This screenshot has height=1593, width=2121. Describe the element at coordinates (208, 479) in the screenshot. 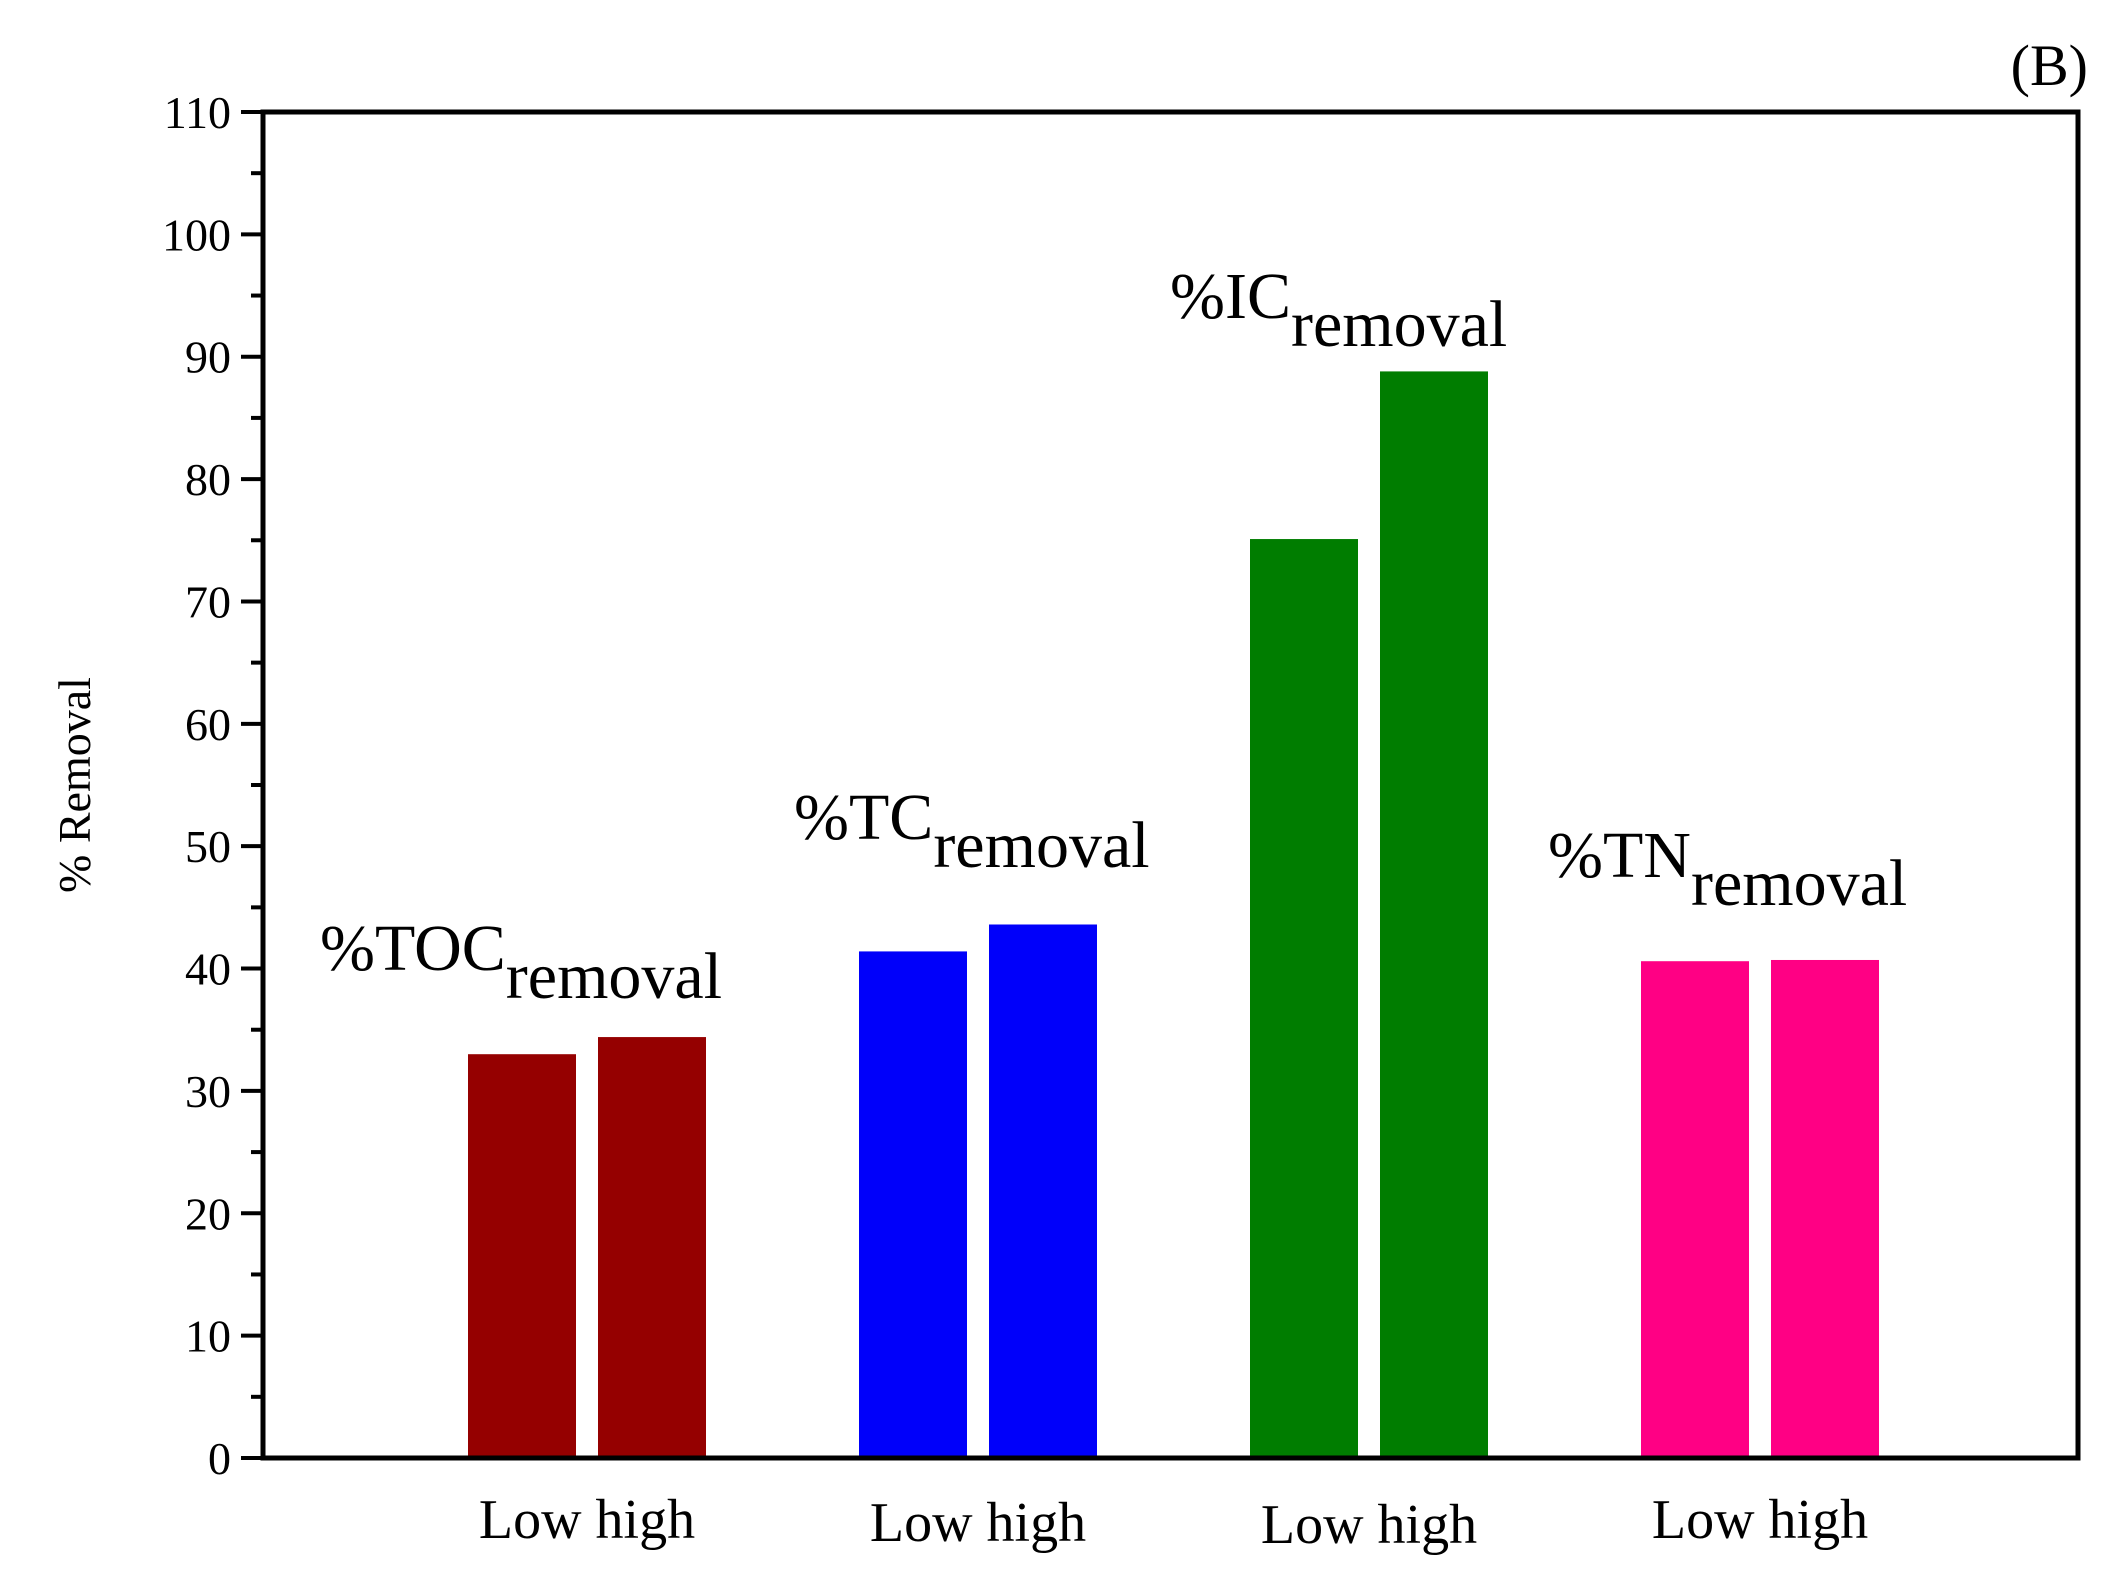

I see `y-tick-label: 80` at that location.